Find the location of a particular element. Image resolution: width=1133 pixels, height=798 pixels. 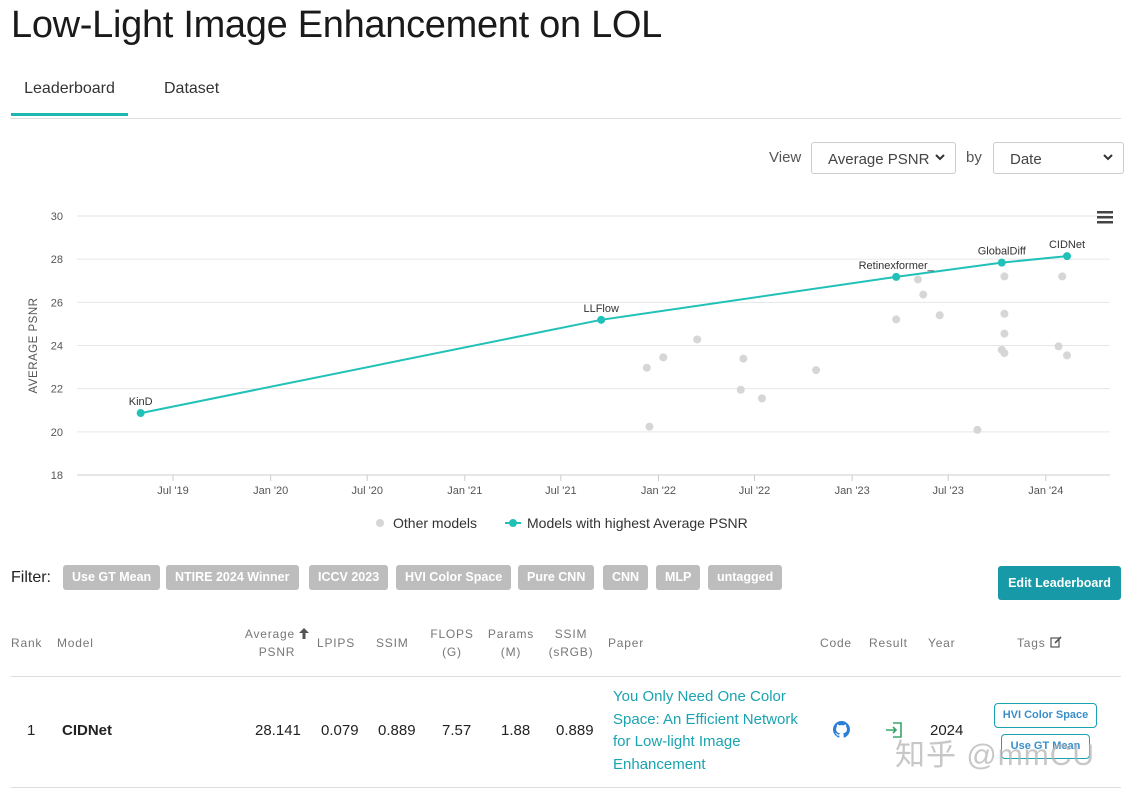

filter-chip: ICCV 2023 is located at coordinates (349, 577).